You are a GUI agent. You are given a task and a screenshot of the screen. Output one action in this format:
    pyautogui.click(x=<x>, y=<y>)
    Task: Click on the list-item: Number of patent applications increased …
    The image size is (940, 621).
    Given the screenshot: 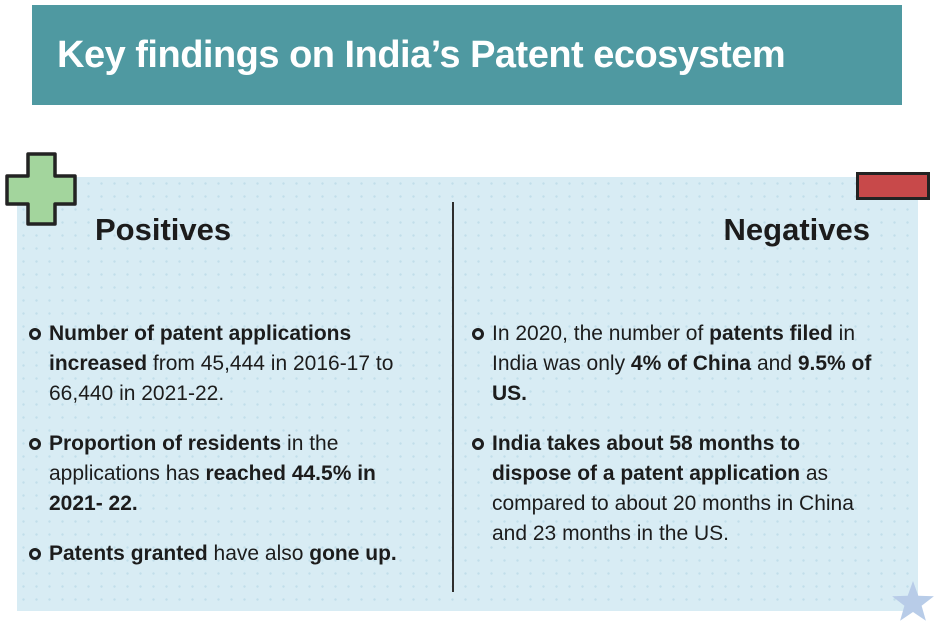 What is the action you would take?
    pyautogui.click(x=229, y=364)
    